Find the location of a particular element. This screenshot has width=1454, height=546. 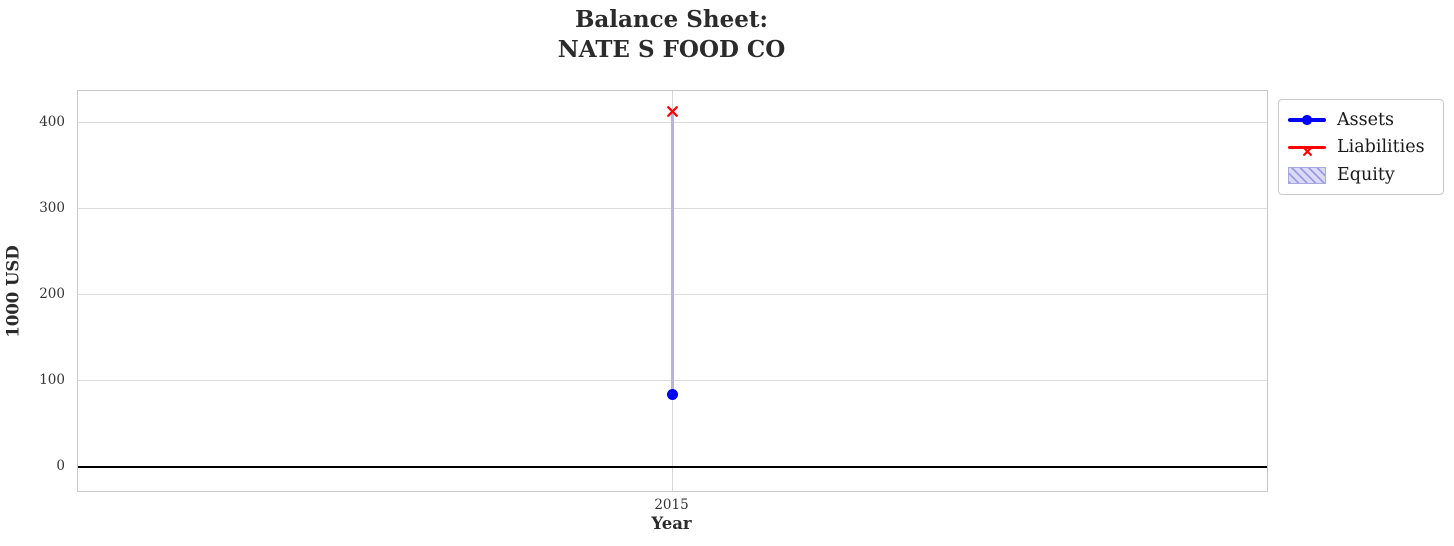

liabilities-legend-x-icon is located at coordinates (1307, 151).